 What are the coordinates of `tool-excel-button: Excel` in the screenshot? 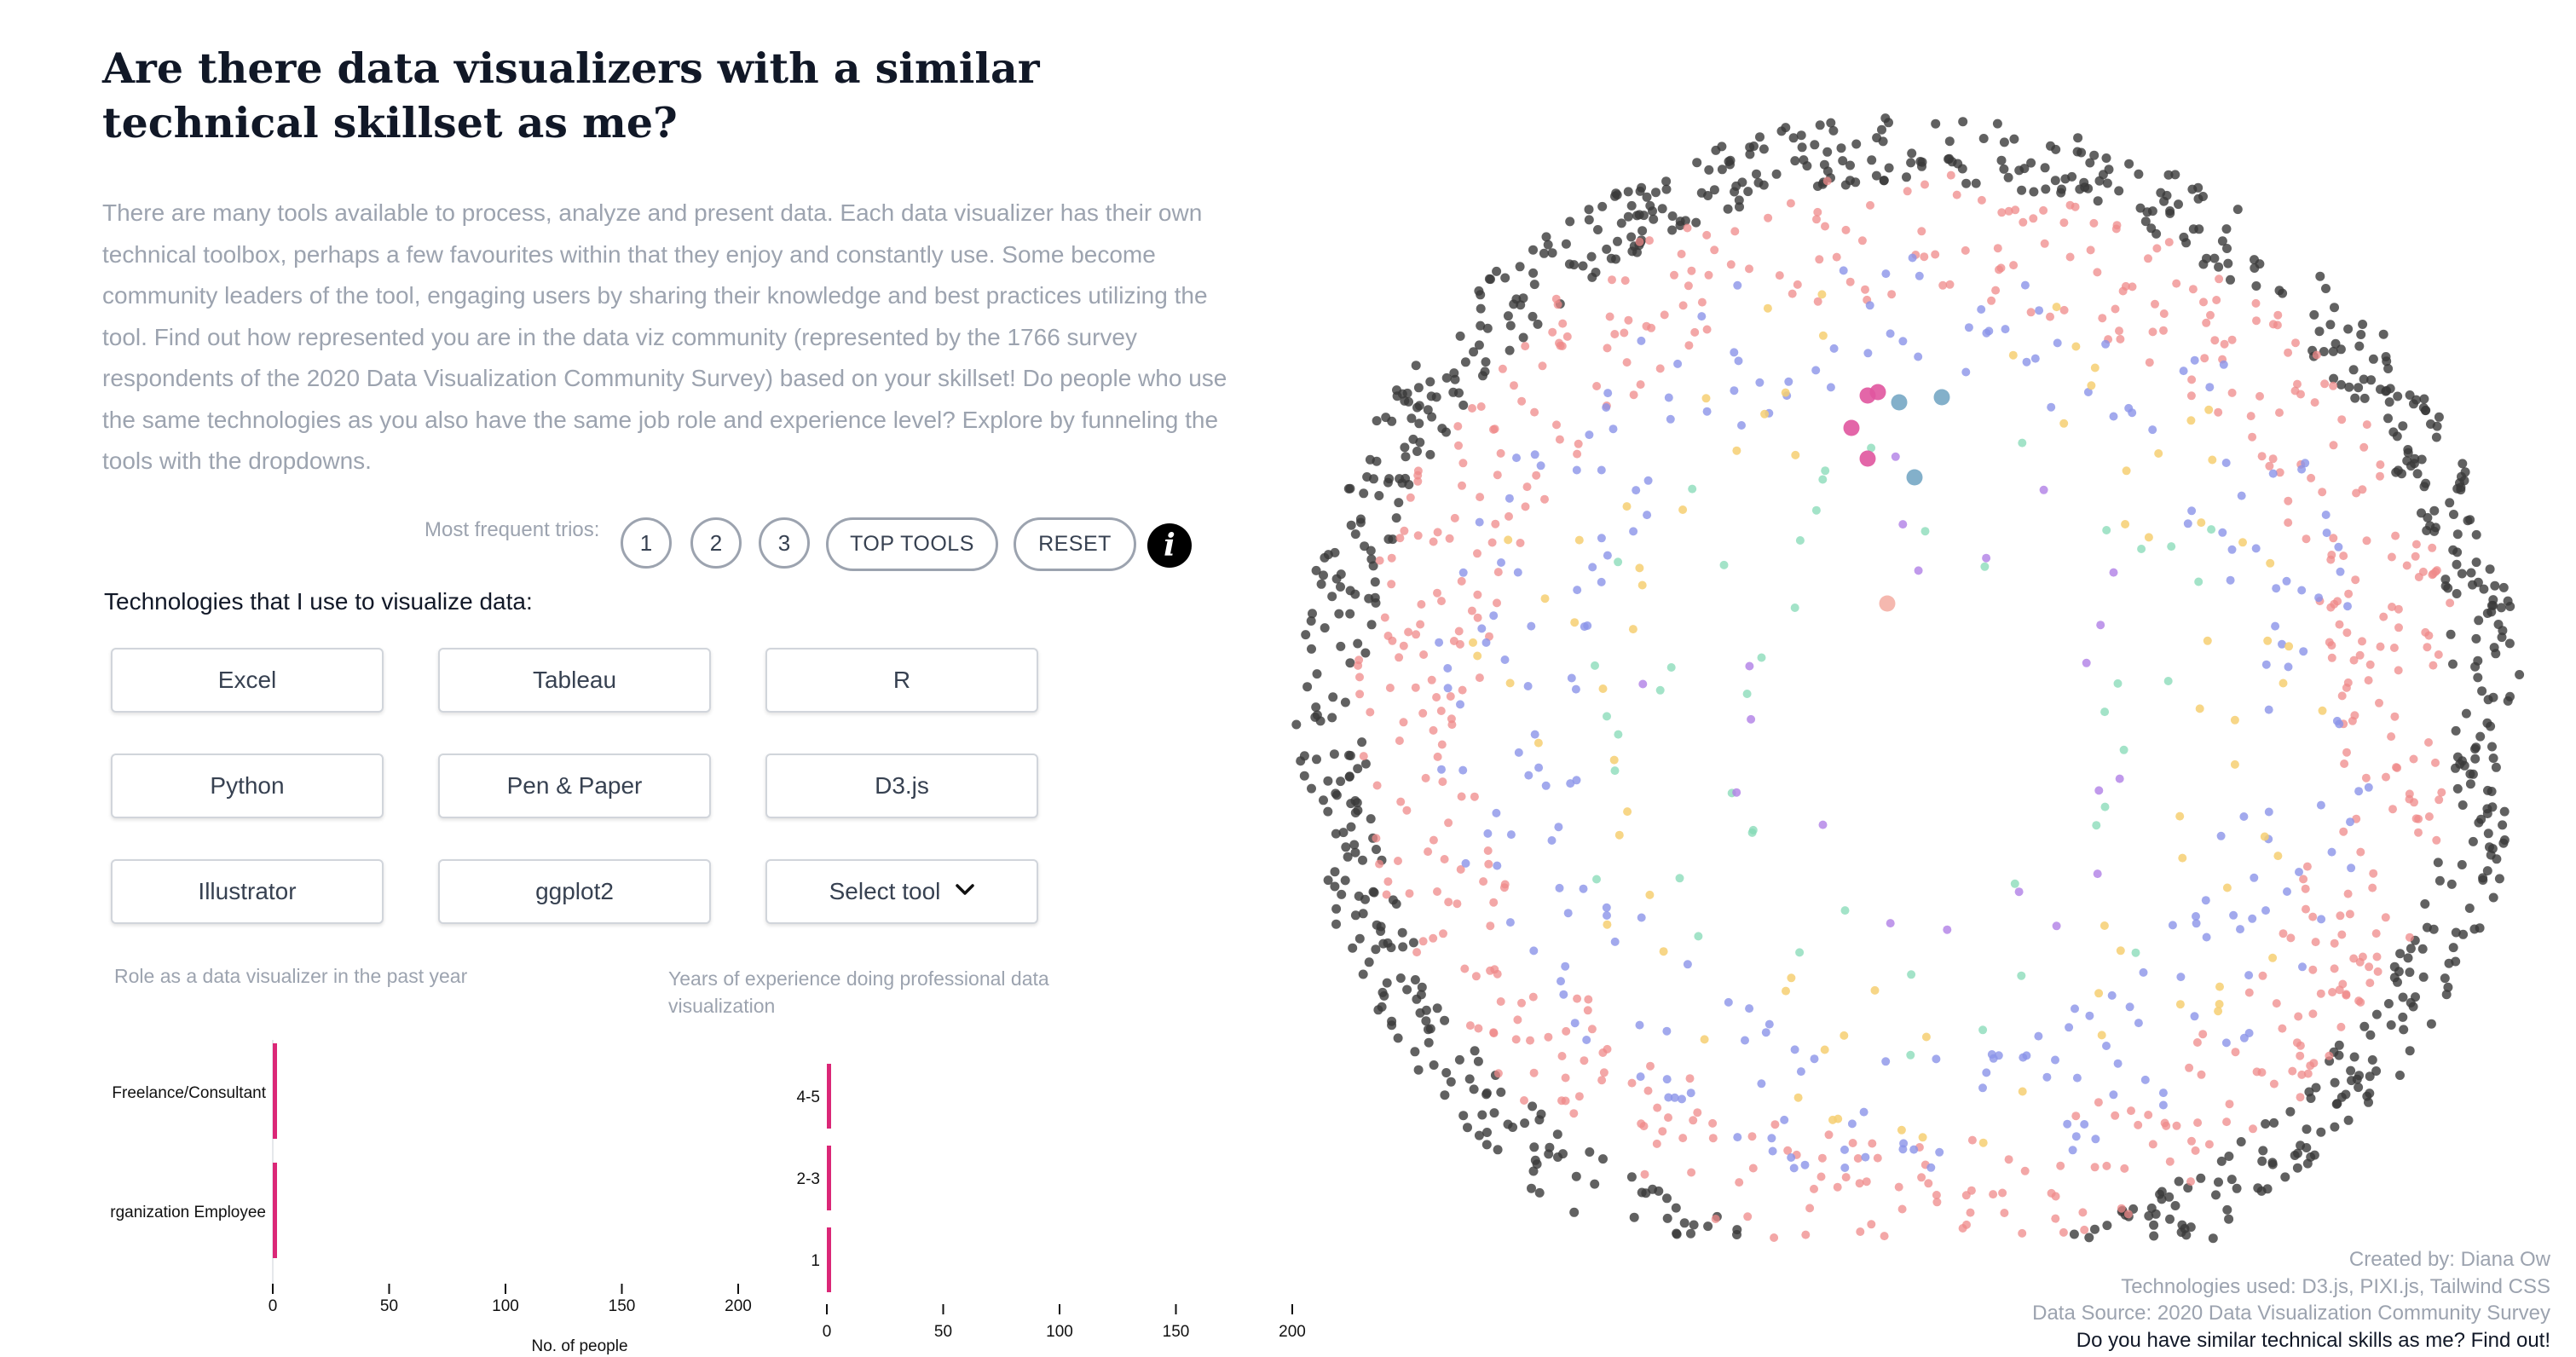 It's located at (247, 680).